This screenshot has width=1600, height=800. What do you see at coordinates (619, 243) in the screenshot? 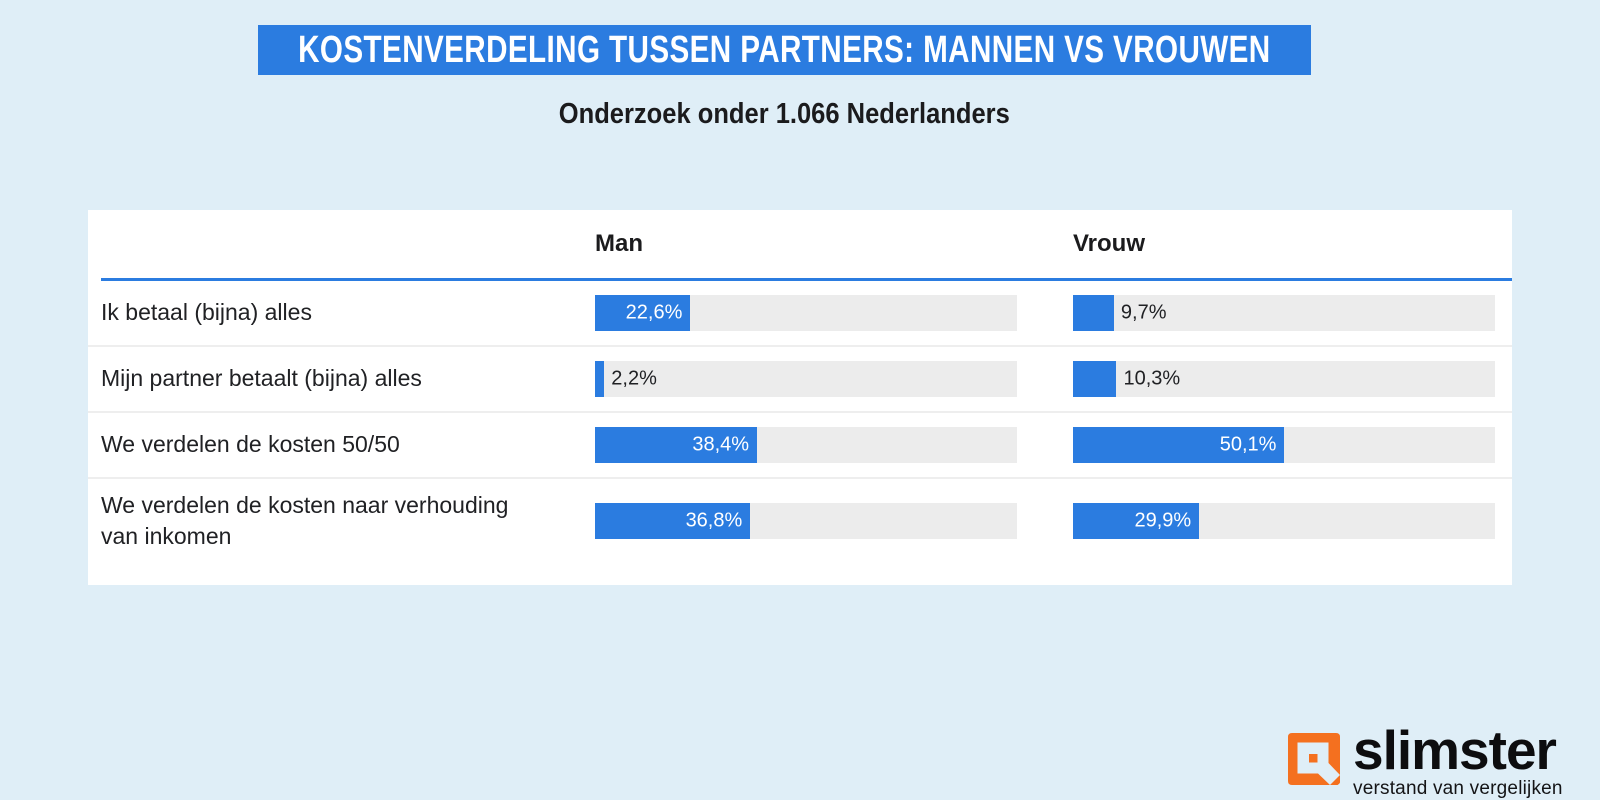
I see `column-header-man: Man` at bounding box center [619, 243].